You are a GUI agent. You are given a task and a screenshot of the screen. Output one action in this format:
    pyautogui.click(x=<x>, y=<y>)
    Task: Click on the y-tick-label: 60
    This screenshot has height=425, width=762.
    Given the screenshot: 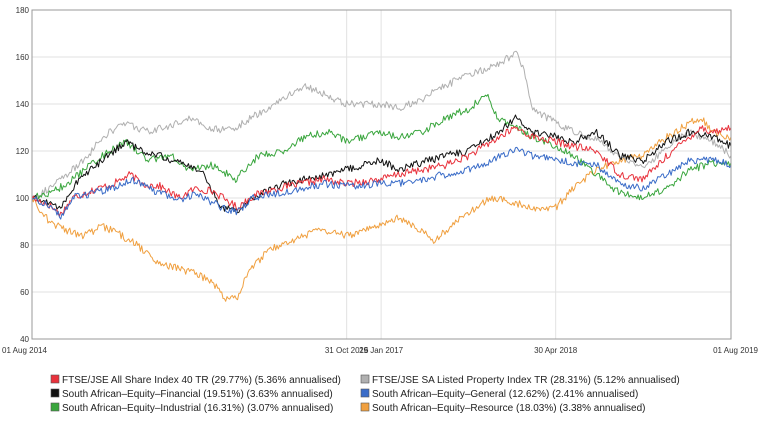 What is the action you would take?
    pyautogui.click(x=24, y=292)
    